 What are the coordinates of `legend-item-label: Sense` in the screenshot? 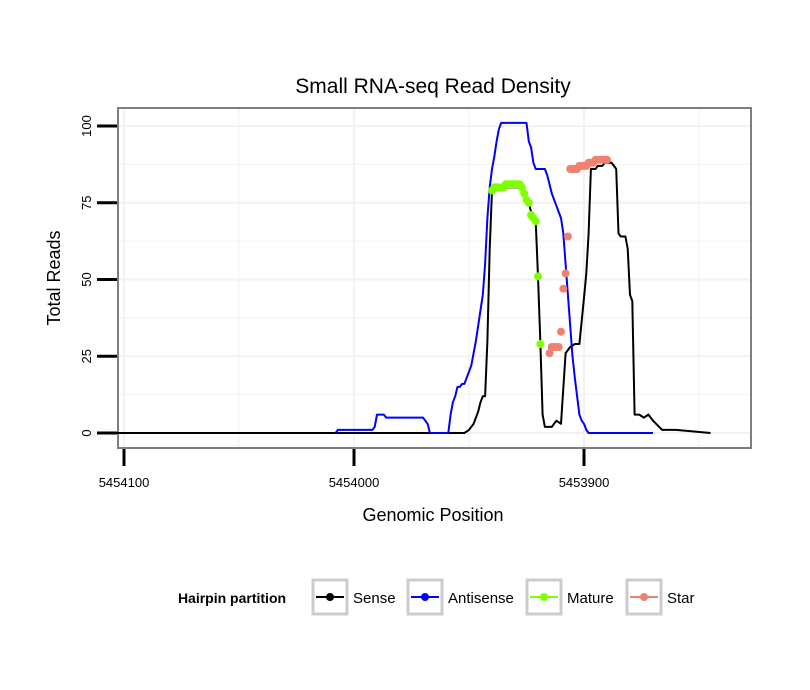 It's located at (374, 598).